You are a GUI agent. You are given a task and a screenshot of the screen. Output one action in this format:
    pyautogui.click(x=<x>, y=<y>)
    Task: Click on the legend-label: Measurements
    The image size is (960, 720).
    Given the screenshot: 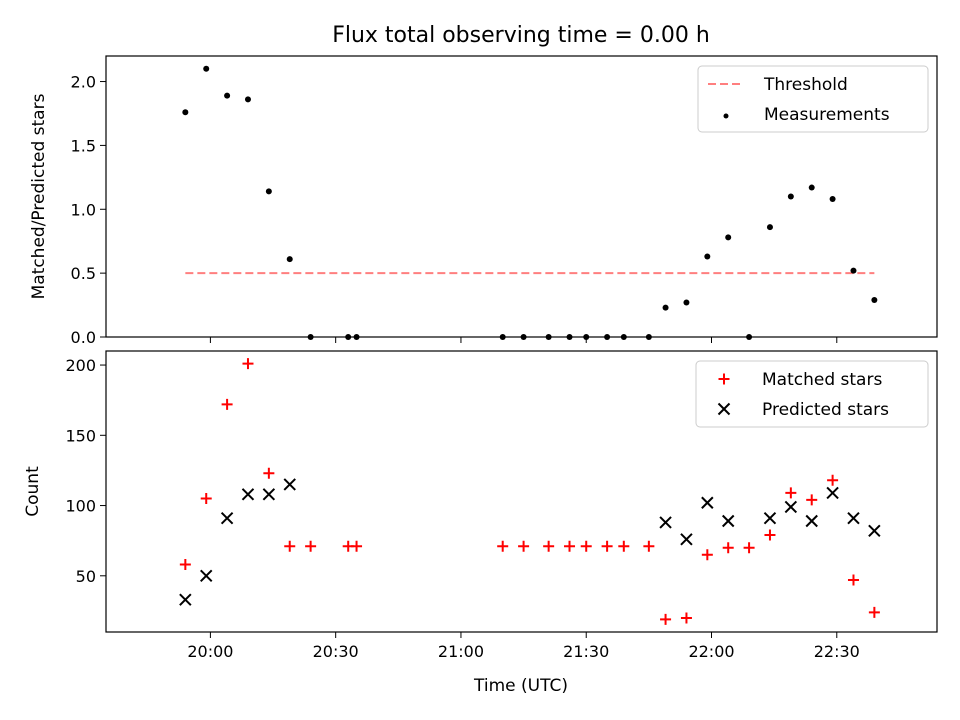 What is the action you would take?
    pyautogui.click(x=827, y=115)
    